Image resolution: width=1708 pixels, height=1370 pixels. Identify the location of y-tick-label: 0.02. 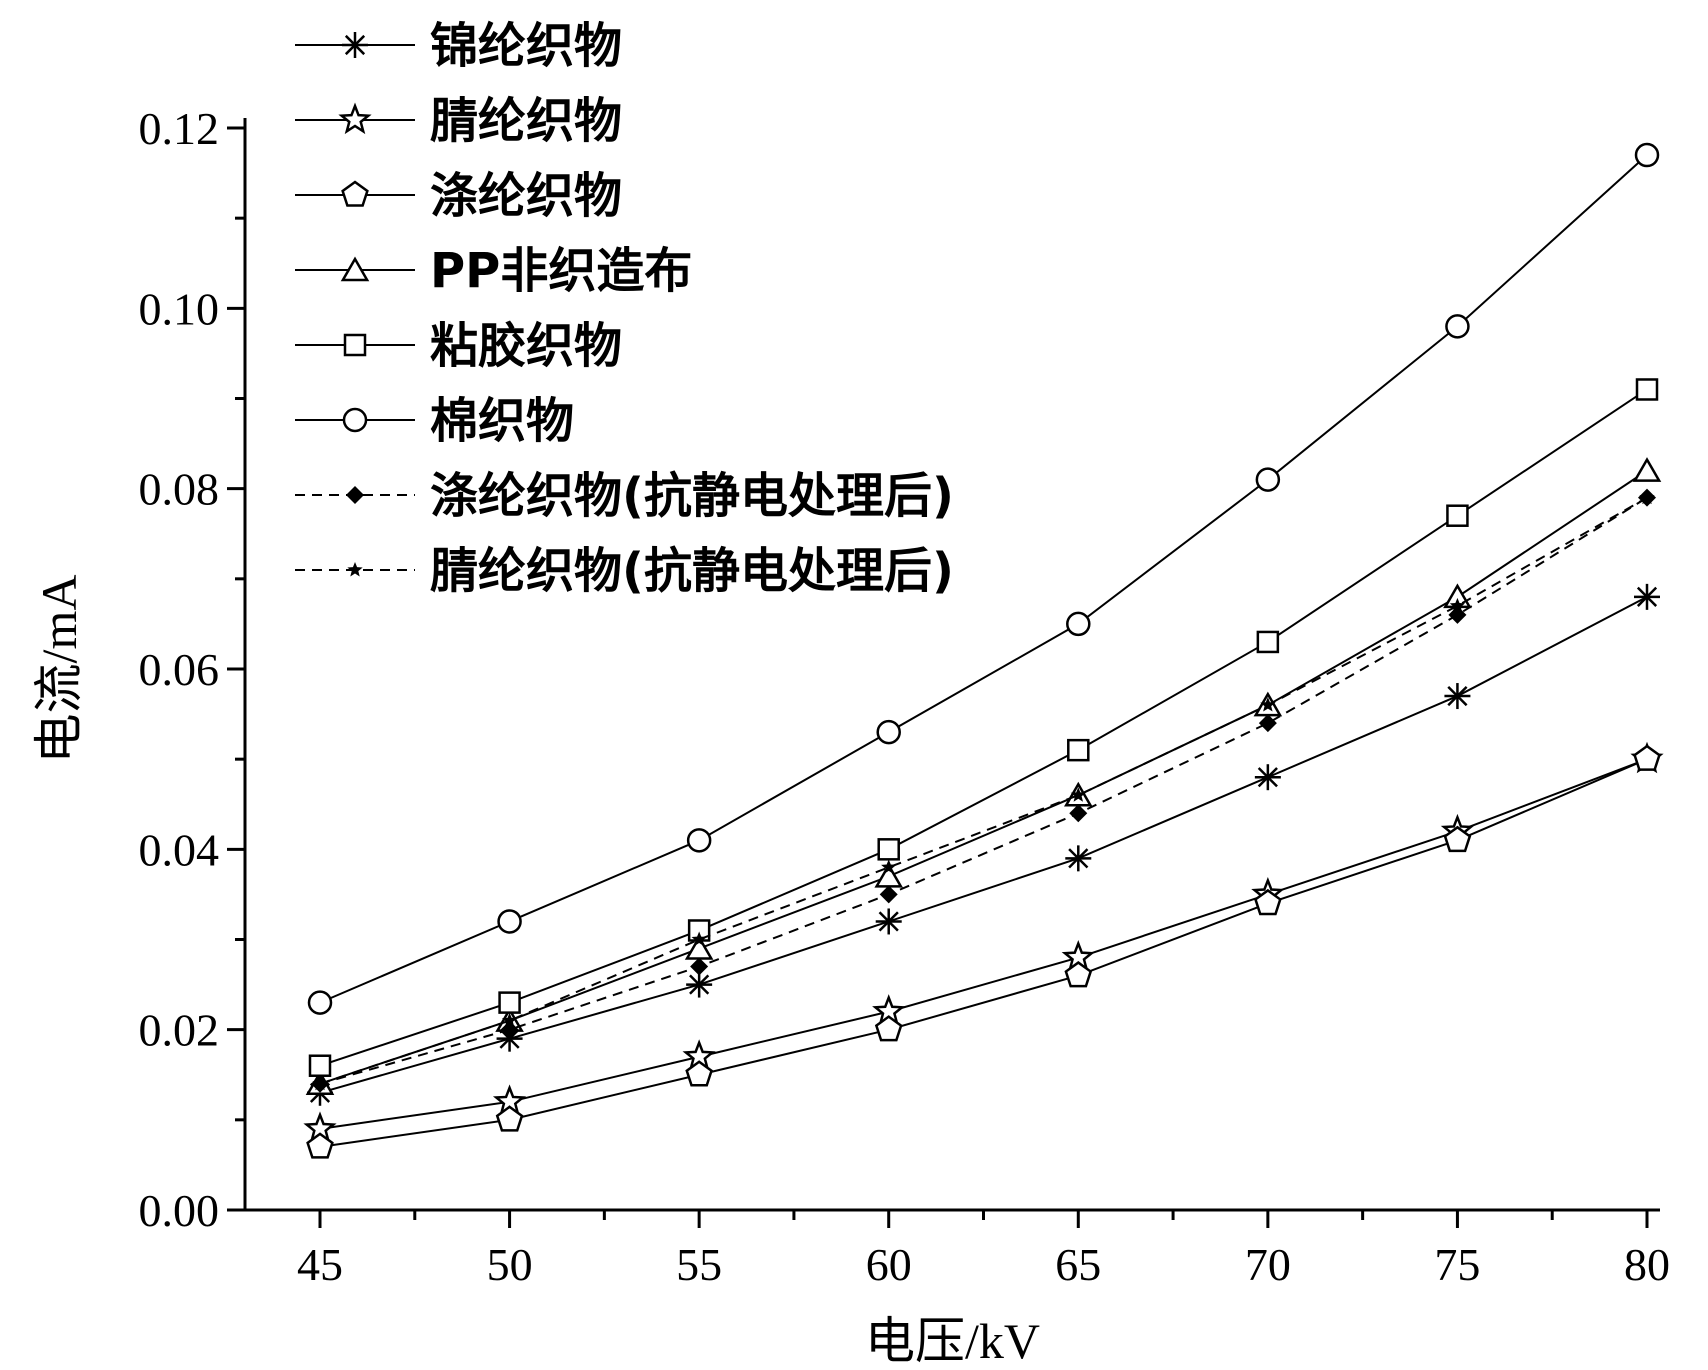
(179, 1030).